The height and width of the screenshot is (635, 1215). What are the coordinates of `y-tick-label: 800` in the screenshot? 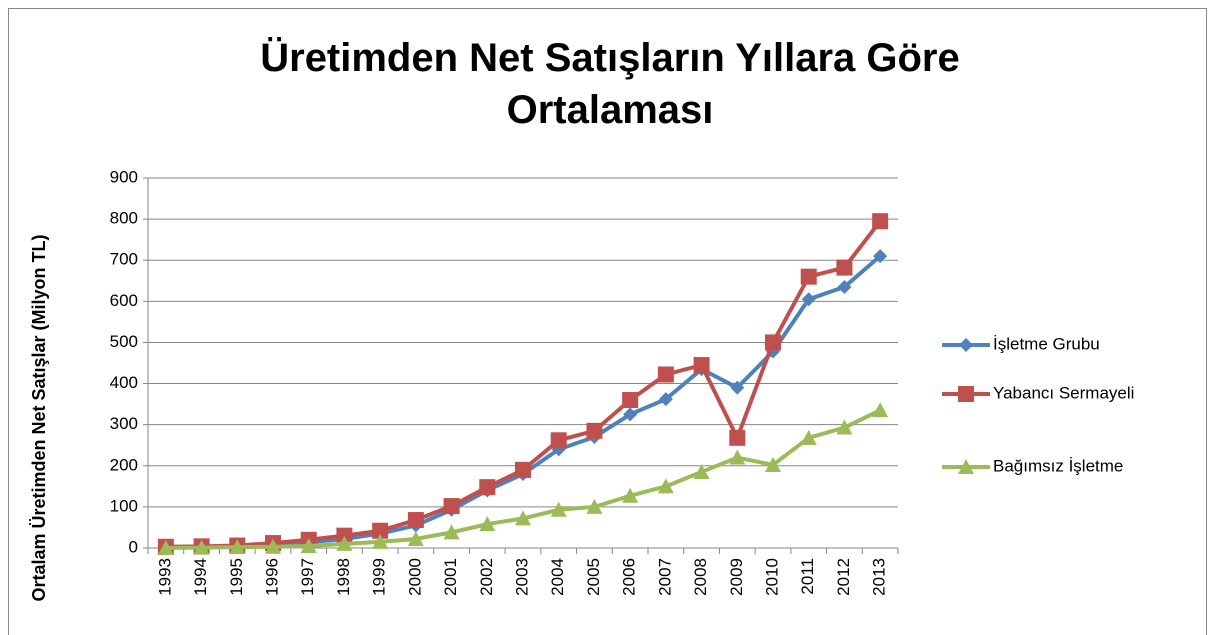 It's located at (124, 218).